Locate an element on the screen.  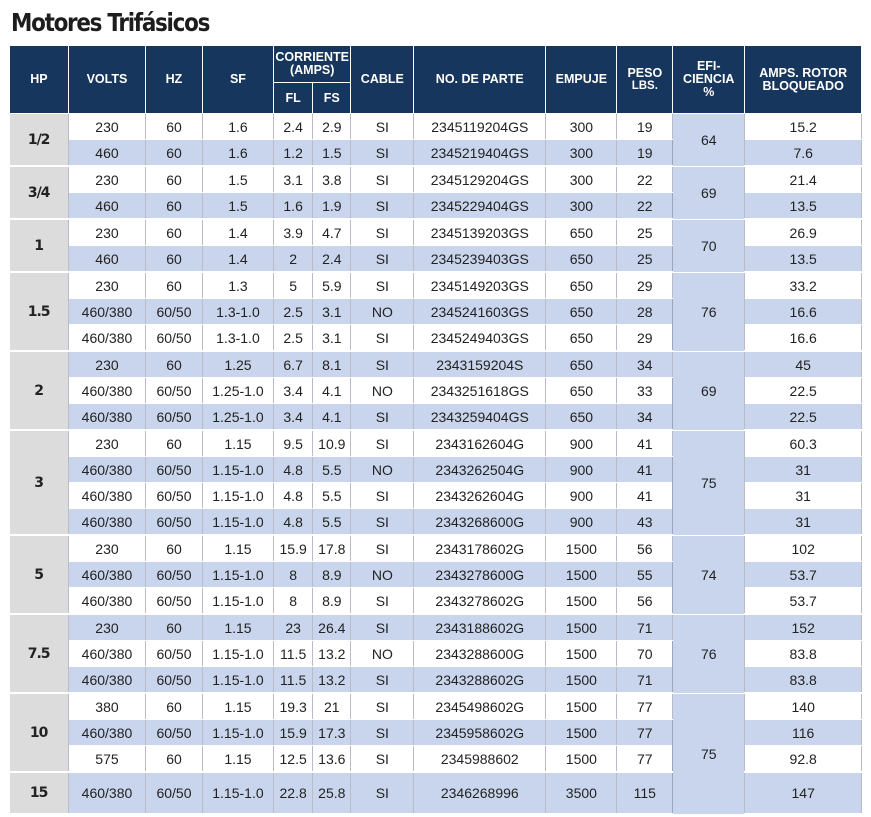
part-cell: 2345139203GS is located at coordinates (480, 232).